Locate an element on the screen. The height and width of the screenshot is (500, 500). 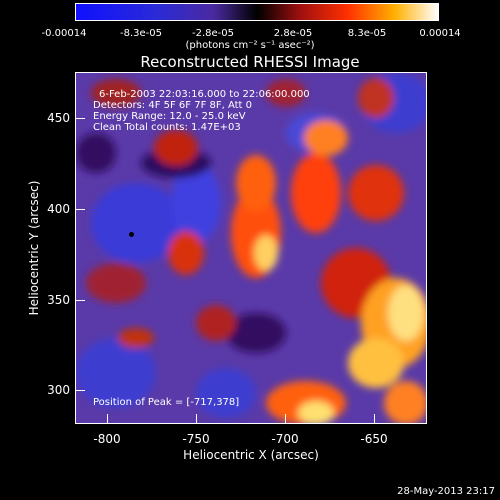
info-time: 6-Feb-2003 22:03:16.000 to 22:06:00.000 is located at coordinates (204, 94).